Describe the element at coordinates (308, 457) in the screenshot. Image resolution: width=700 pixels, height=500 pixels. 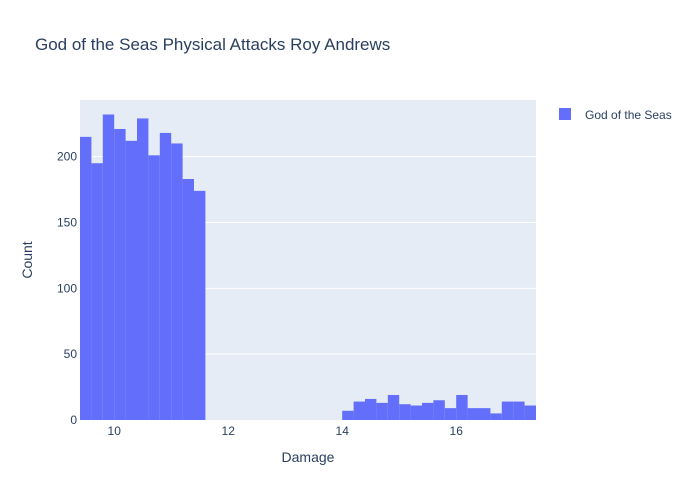
I see `x-axis-title: Damage` at that location.